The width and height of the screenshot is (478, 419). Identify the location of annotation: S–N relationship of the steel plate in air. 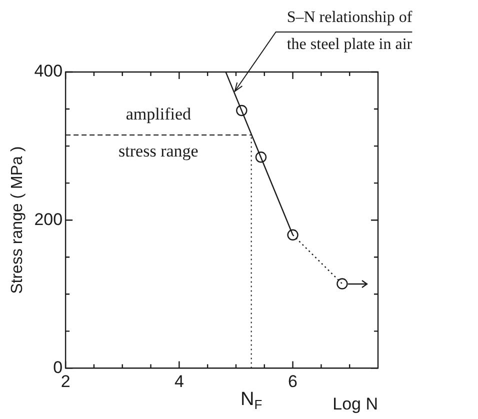
(349, 31).